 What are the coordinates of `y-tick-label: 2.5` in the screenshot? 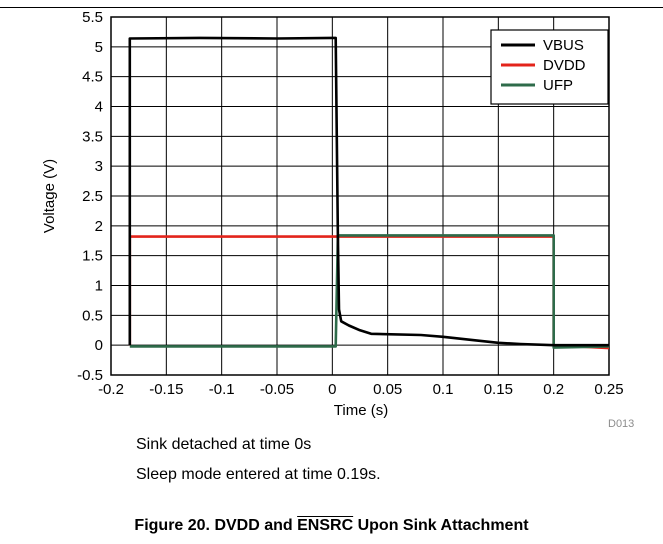 It's located at (92, 196).